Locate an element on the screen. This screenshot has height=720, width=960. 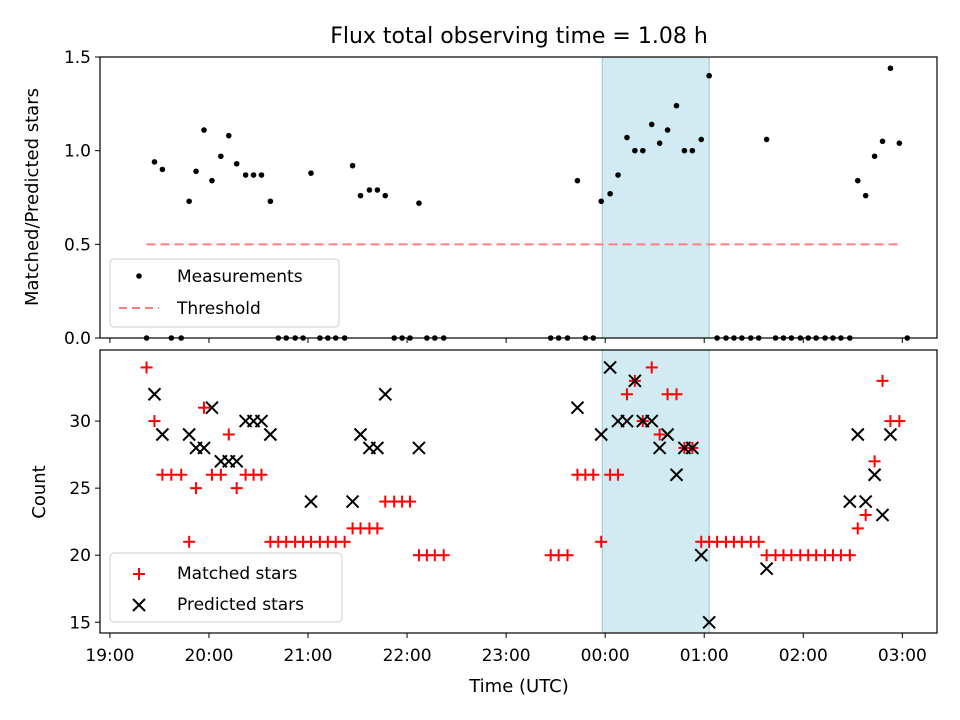
count-y-ticks: 15 20 25 30 is located at coordinates (84, 522).